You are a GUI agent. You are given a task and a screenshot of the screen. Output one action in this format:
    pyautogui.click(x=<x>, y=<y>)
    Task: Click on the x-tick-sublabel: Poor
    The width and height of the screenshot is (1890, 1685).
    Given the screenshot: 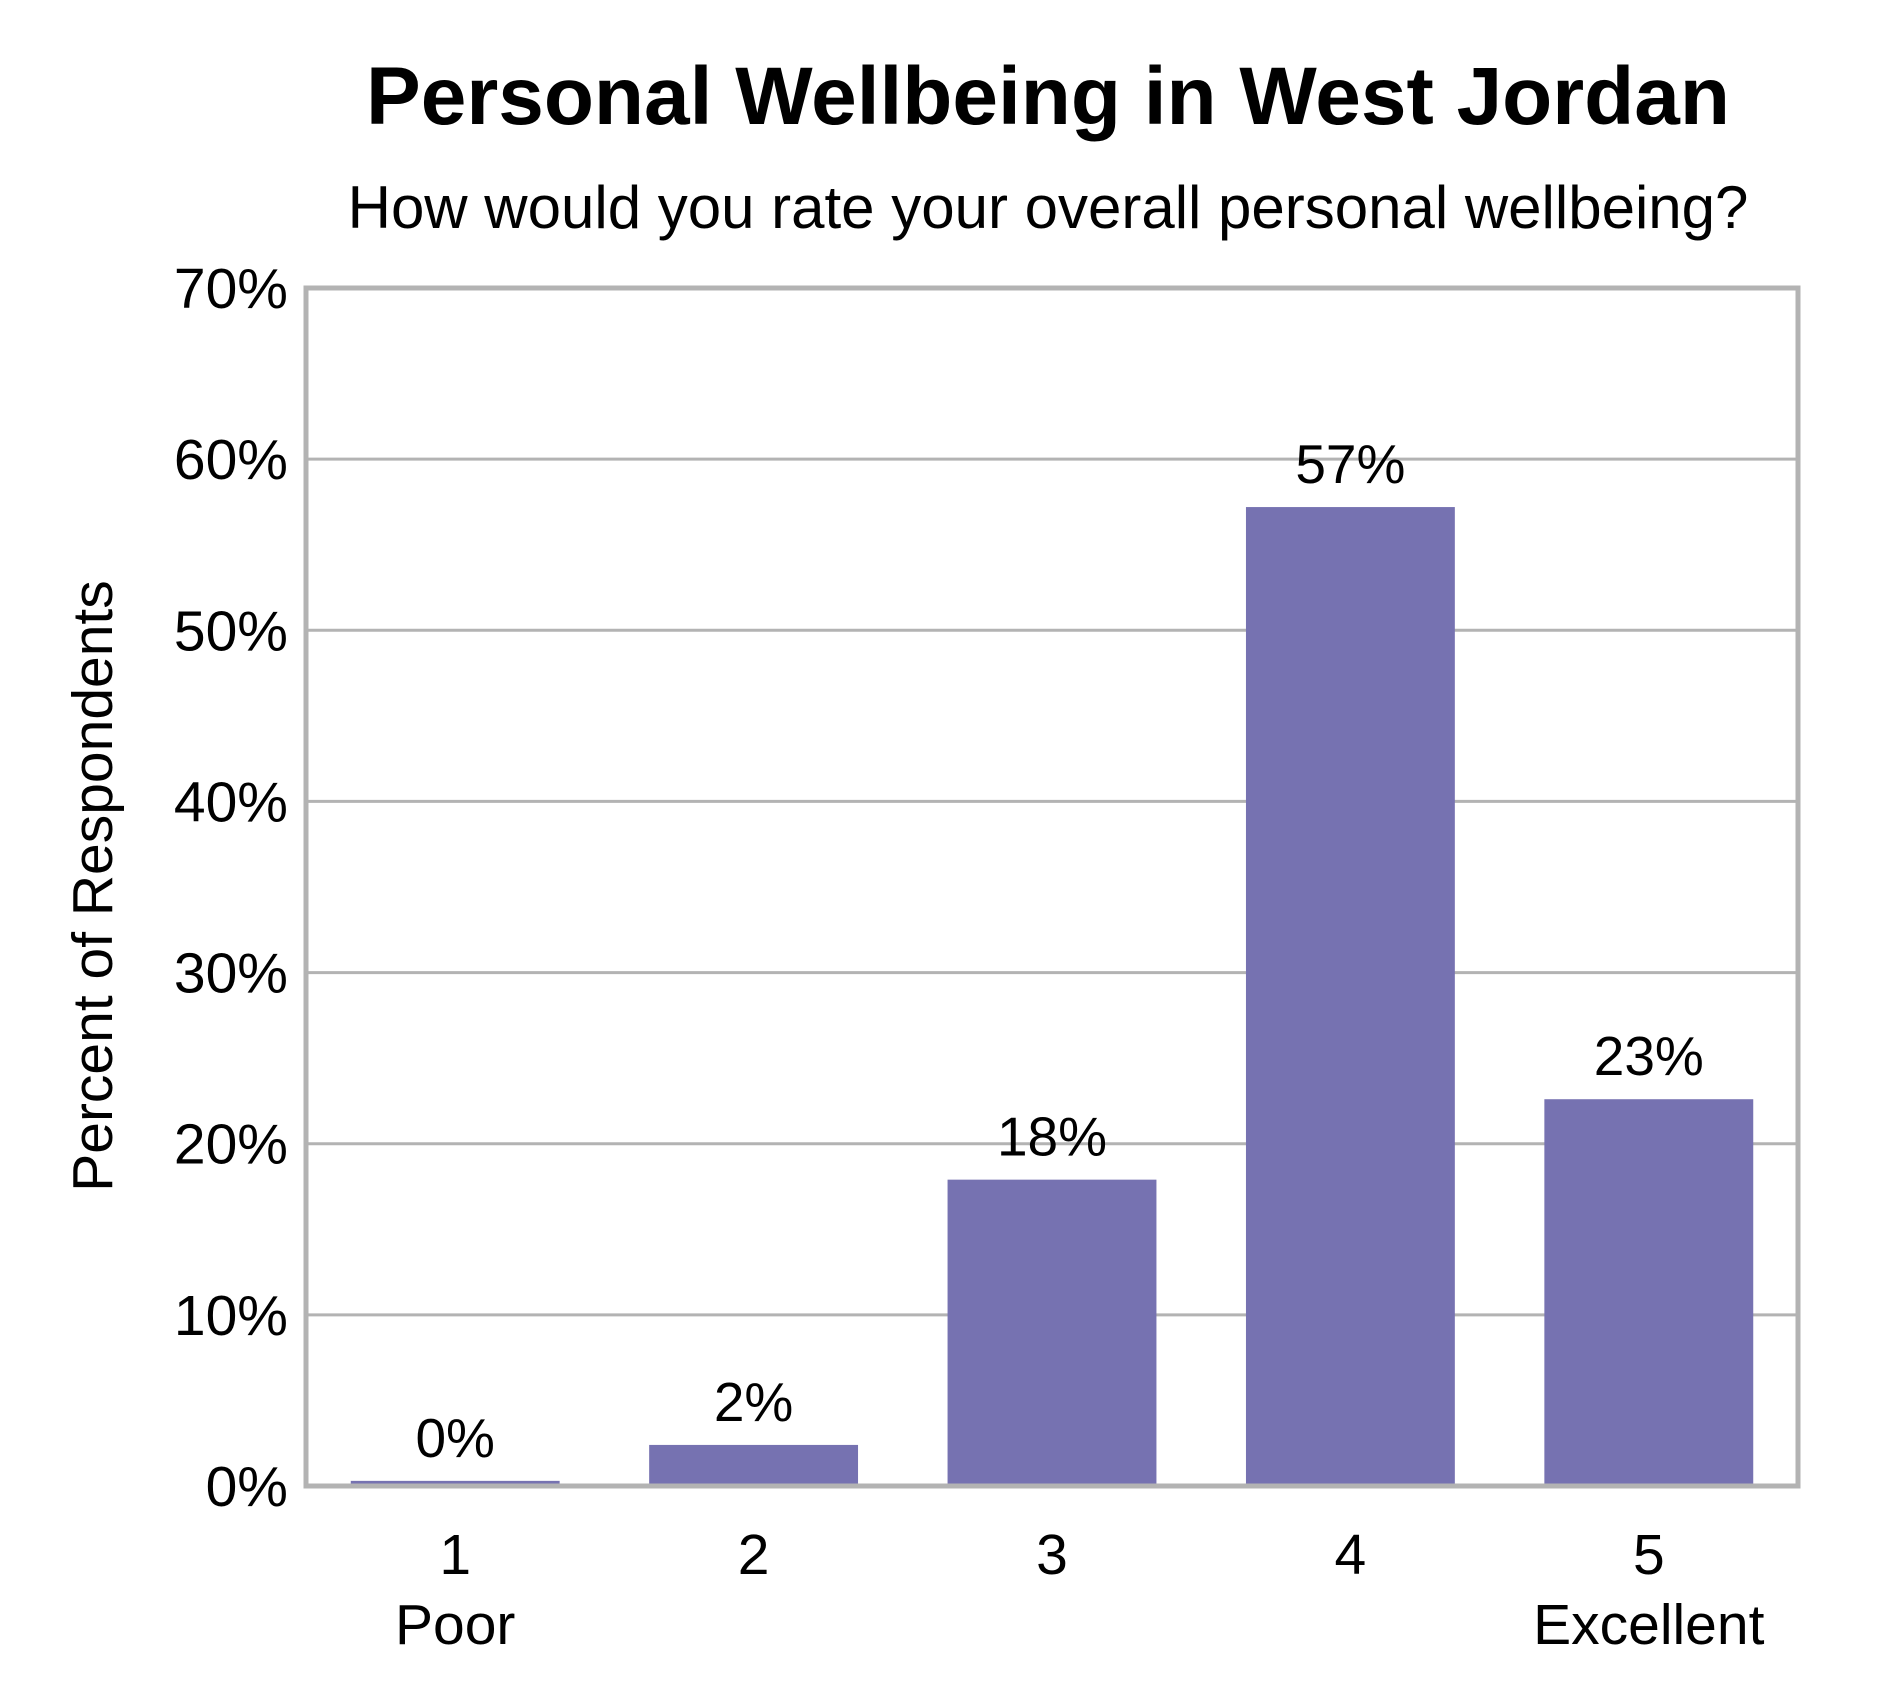 What is the action you would take?
    pyautogui.click(x=455, y=1625)
    